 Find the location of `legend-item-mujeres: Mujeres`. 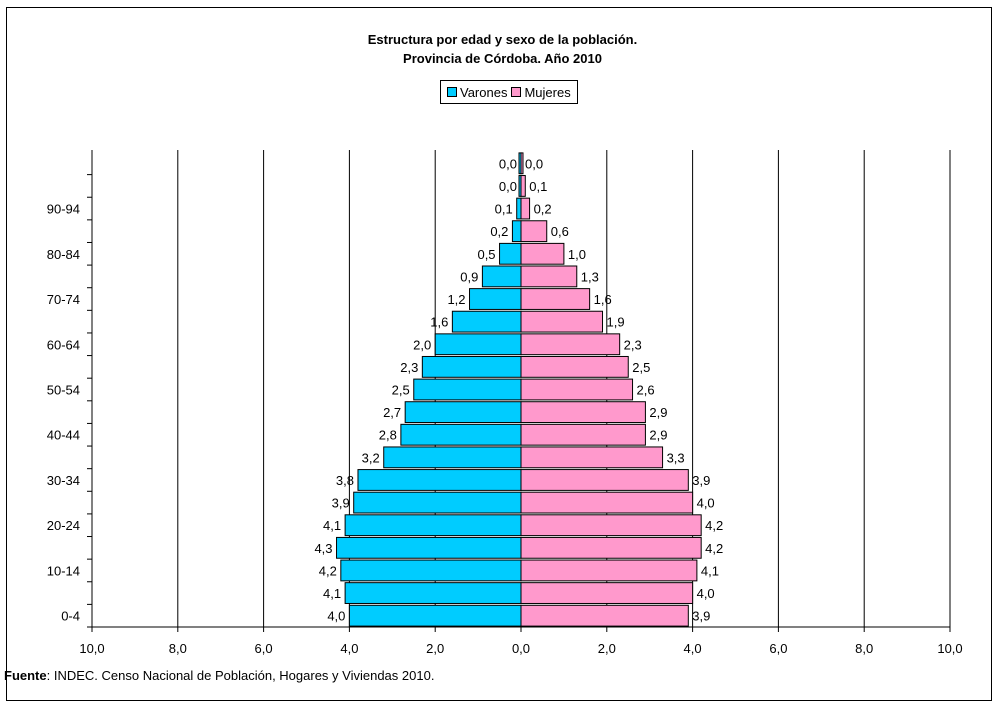

legend-item-mujeres: Mujeres is located at coordinates (541, 92).